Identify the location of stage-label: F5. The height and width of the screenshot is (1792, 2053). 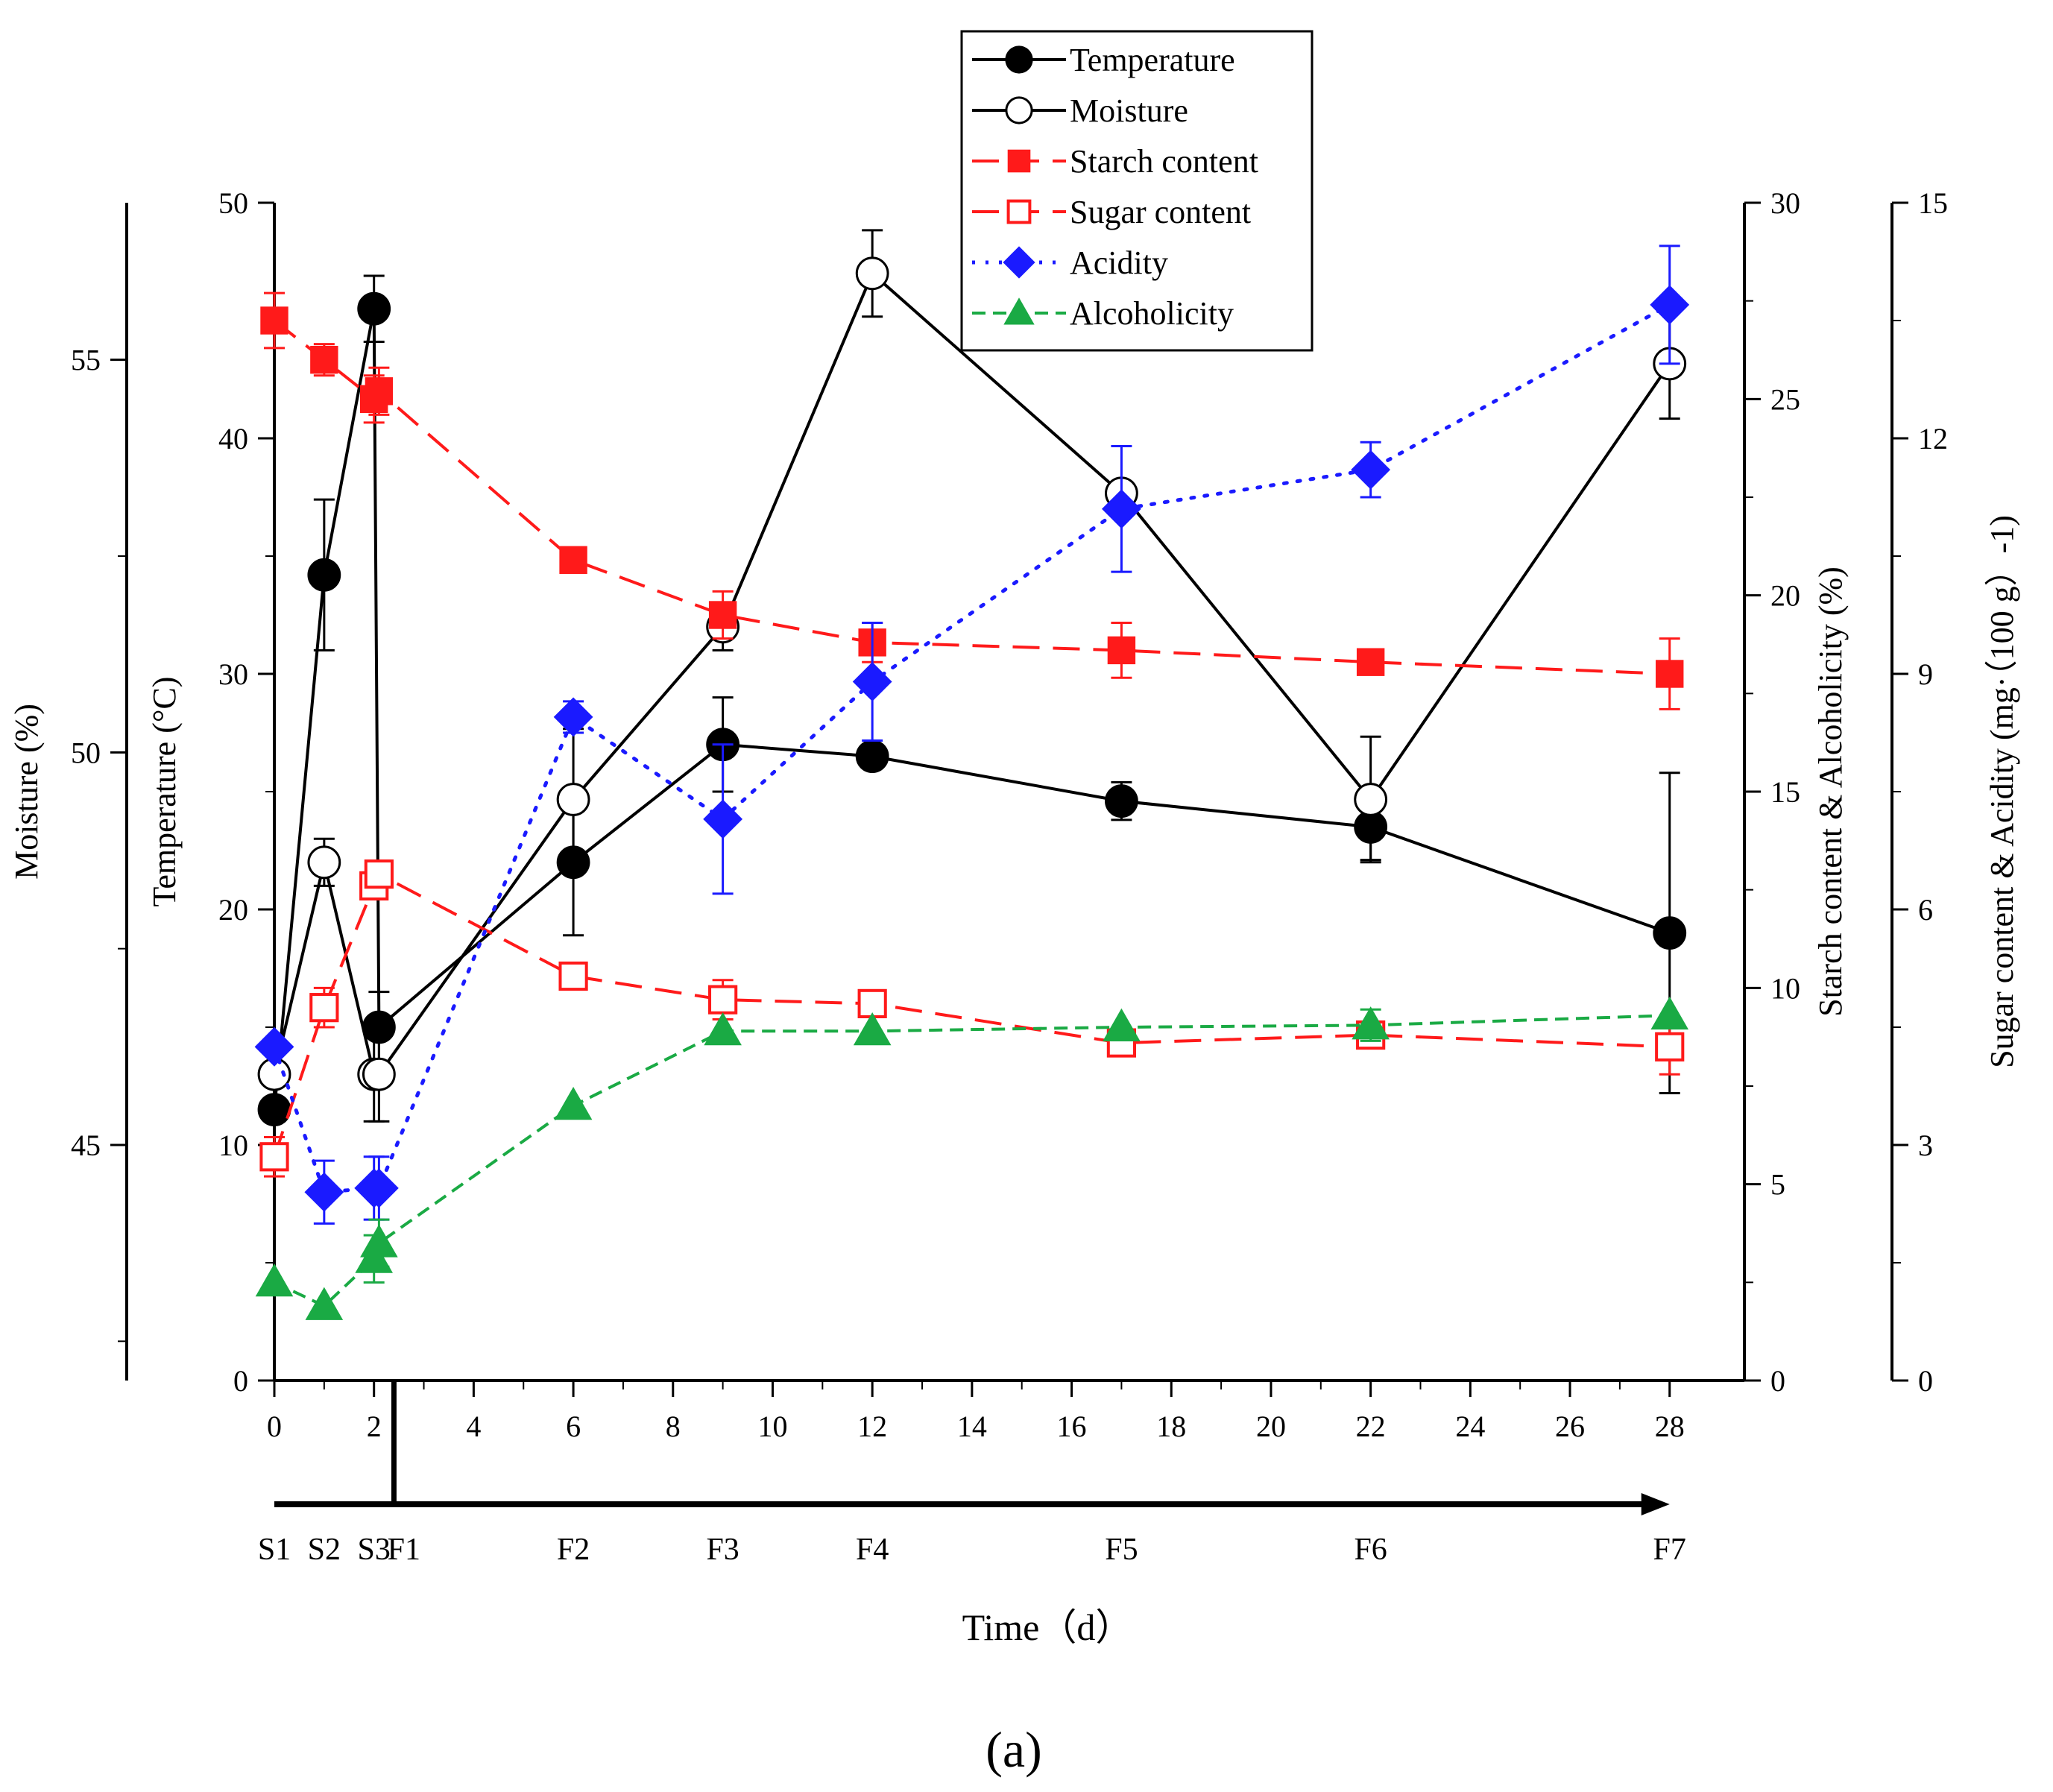
(1121, 1550).